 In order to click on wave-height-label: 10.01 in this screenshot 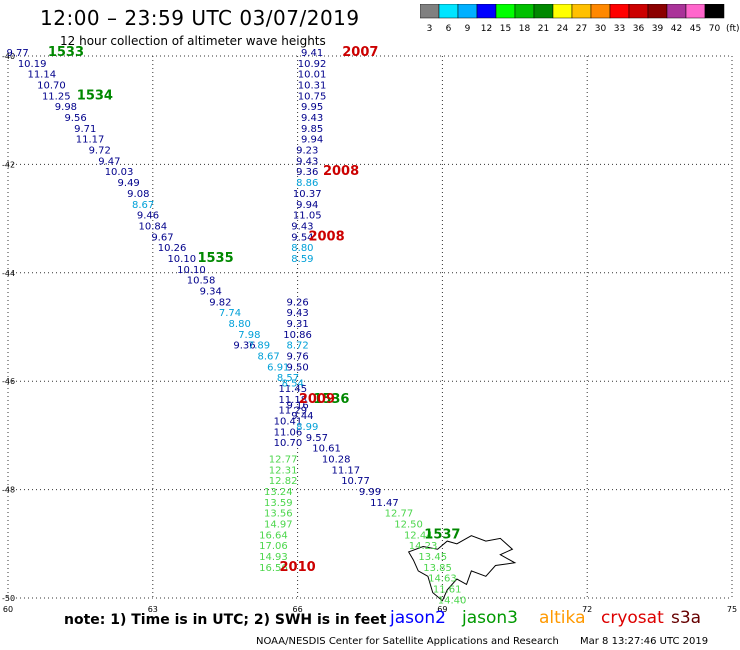, I will do `click(312, 75)`.